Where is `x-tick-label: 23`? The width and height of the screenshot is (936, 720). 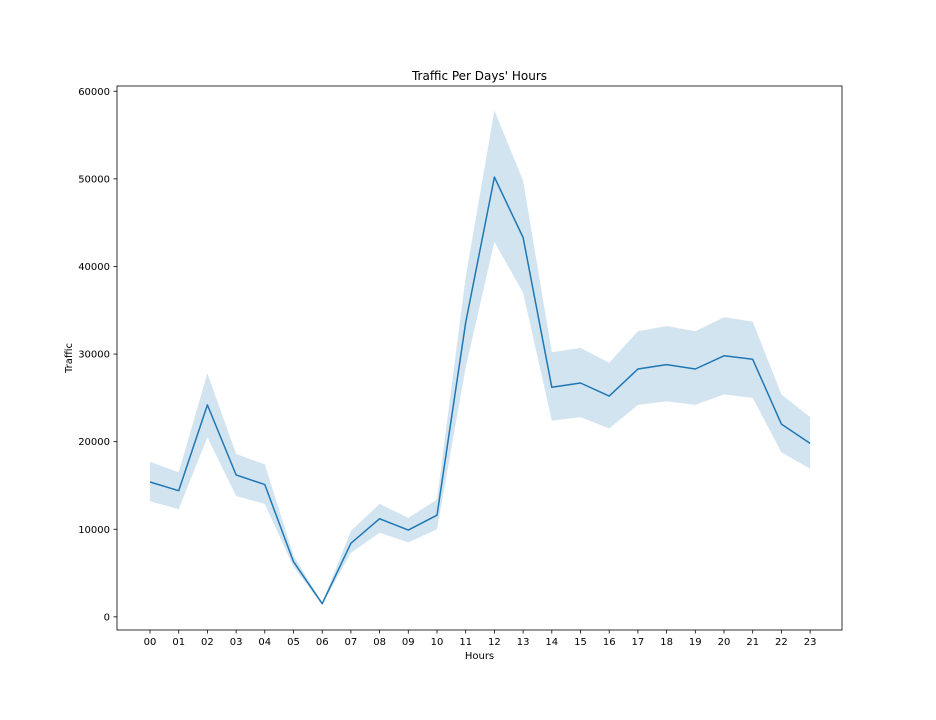
x-tick-label: 23 is located at coordinates (810, 642).